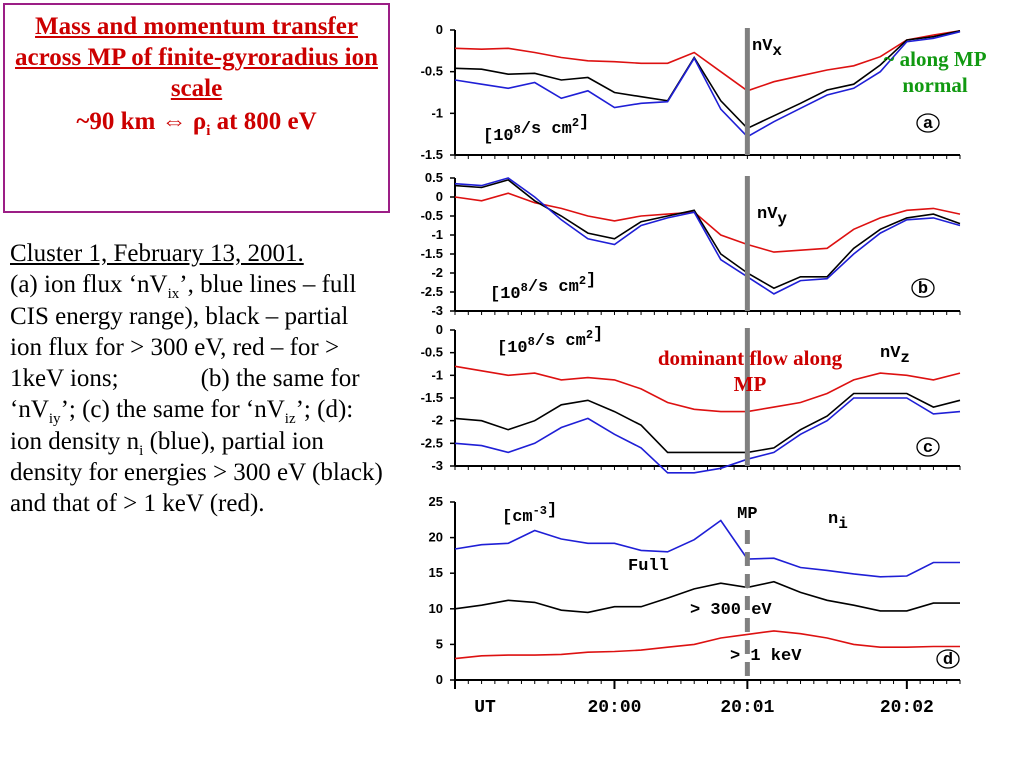 The image size is (1024, 768). I want to click on panel-b: 0.5 0 -0.5 -1 -1.5 -2 -2.5 -3 [108/s cm2] nVy b, so click(691, 244).